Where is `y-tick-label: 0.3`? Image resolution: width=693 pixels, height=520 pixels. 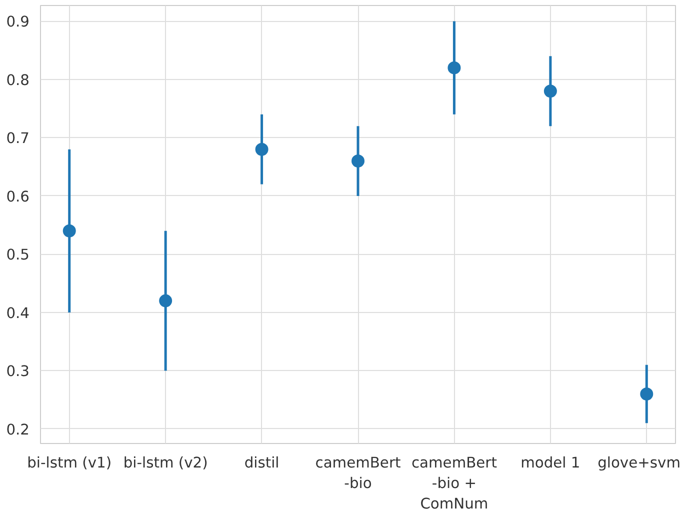
y-tick-label: 0.3 is located at coordinates (18, 371).